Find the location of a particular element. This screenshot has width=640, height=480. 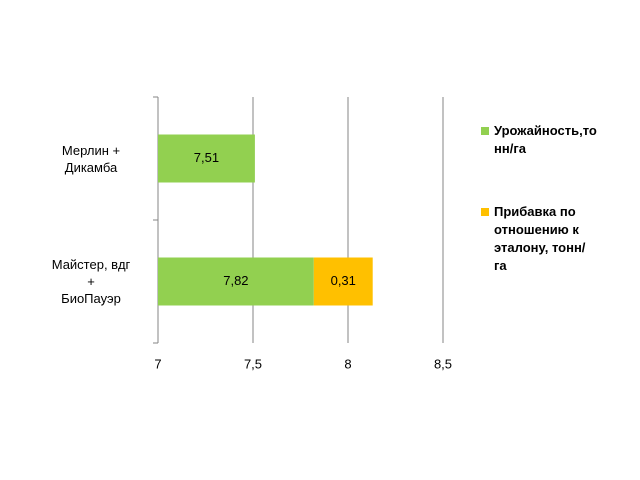

legend-label: Урожайность,тонн/га is located at coordinates (545, 139).